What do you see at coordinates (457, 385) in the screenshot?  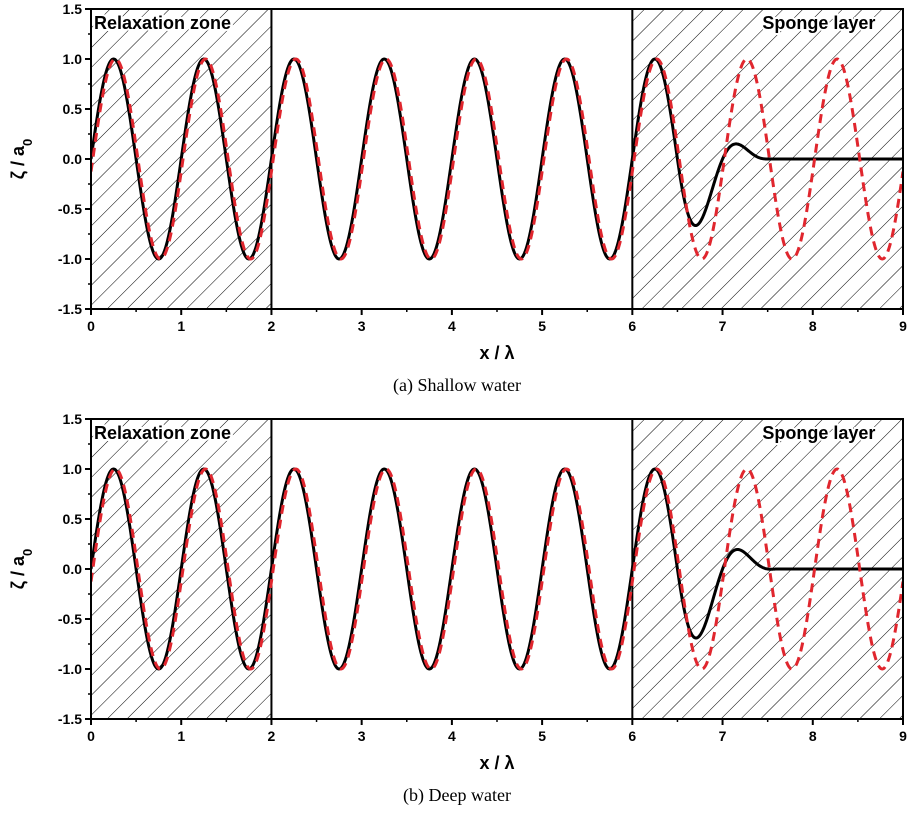 I see `panel-caption: (a) Shallow water` at bounding box center [457, 385].